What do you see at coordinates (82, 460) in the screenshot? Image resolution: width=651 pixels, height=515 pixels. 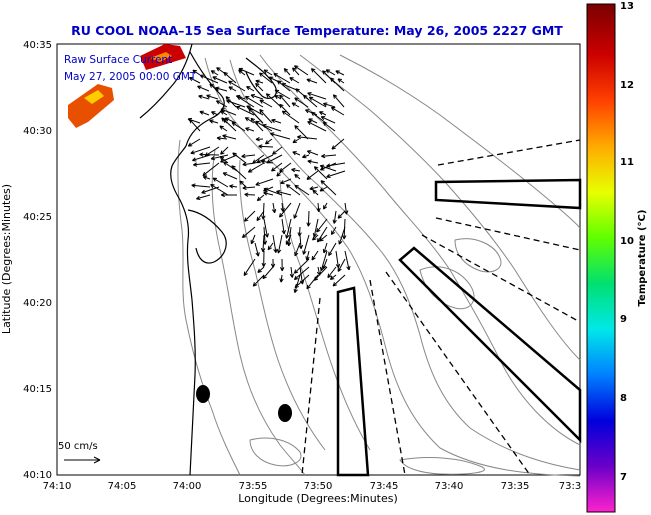 I see `scale-arrow` at bounding box center [82, 460].